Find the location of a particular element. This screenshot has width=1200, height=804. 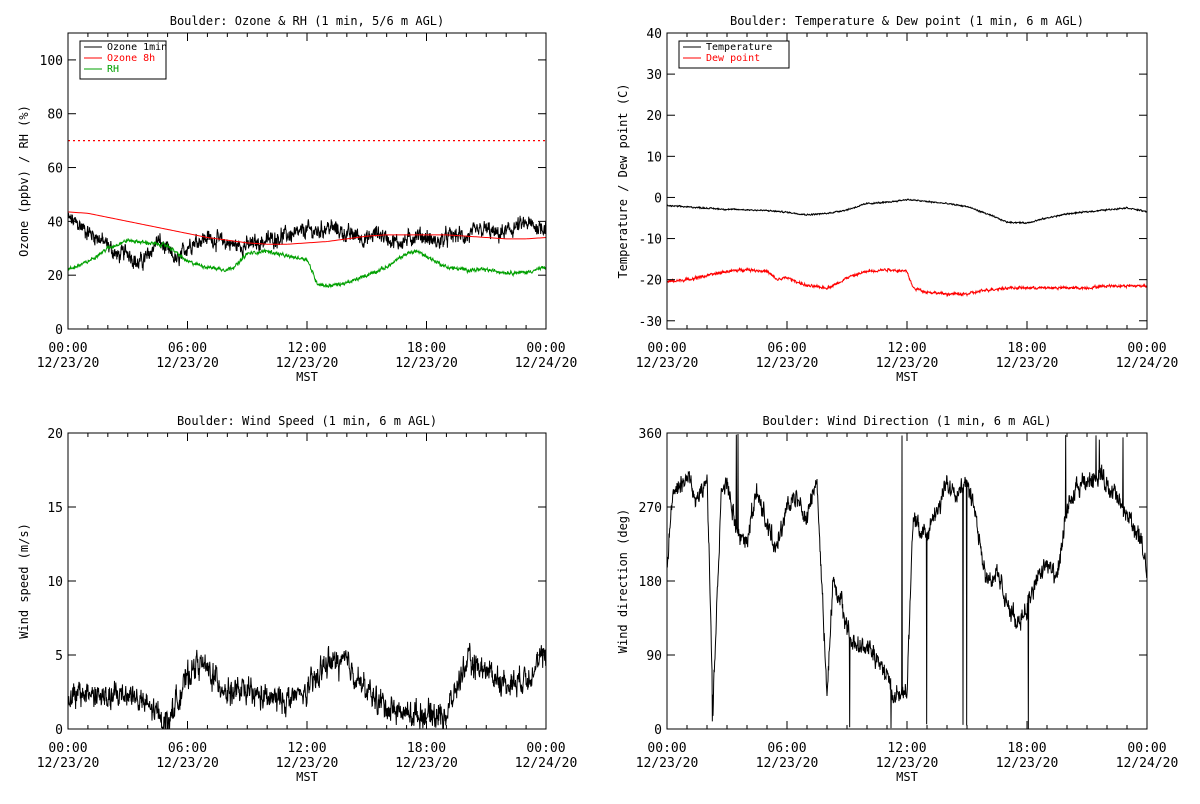

y-tick-label: 80 is located at coordinates (55, 115).